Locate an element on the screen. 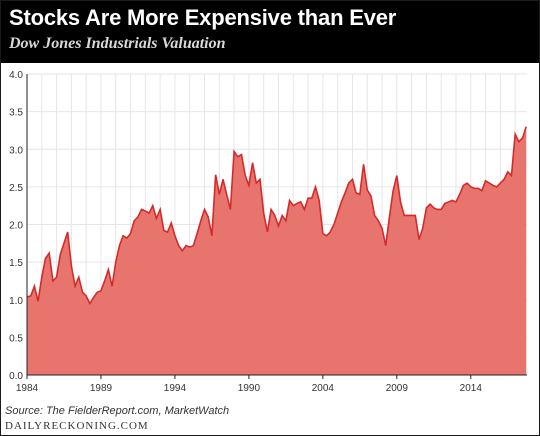  x-tick-label: 1989 is located at coordinates (101, 388).